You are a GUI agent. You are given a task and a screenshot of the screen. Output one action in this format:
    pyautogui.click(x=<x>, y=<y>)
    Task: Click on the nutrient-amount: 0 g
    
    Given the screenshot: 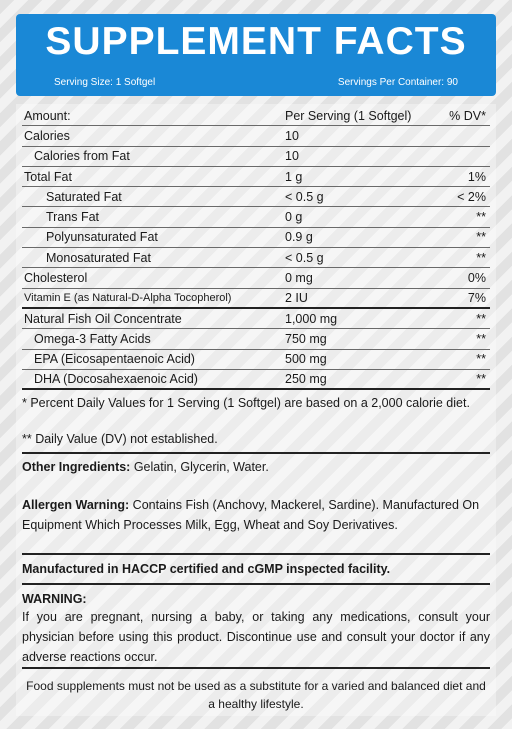 What is the action you would take?
    pyautogui.click(x=294, y=217)
    